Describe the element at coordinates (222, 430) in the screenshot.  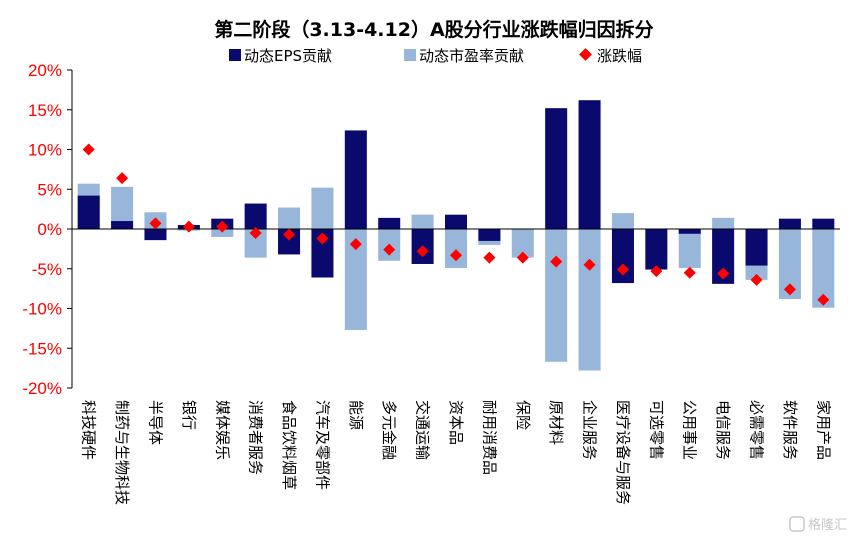
I see `x-tick-label: 媒体娱乐` at that location.